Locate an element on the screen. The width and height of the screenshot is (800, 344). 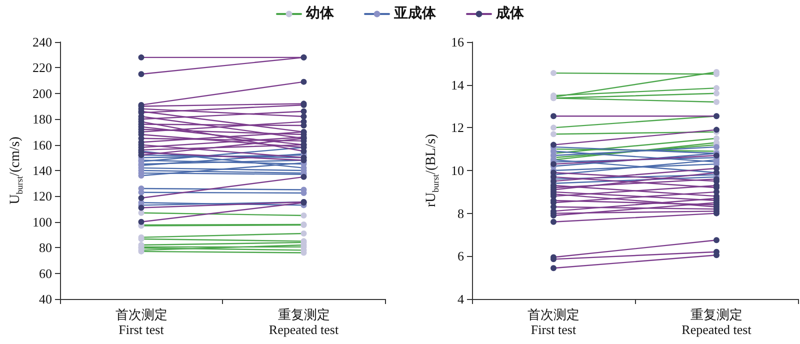
y-tick-label: 220 is located at coordinates (42, 68).